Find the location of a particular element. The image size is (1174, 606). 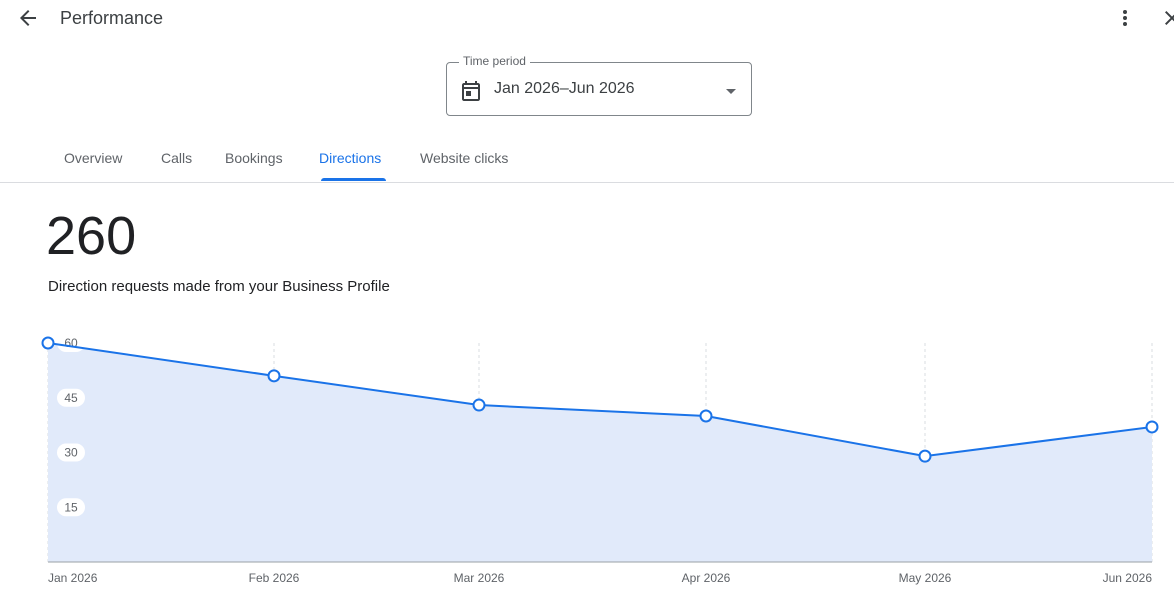

x-tick-label: May 2026 is located at coordinates (925, 578).